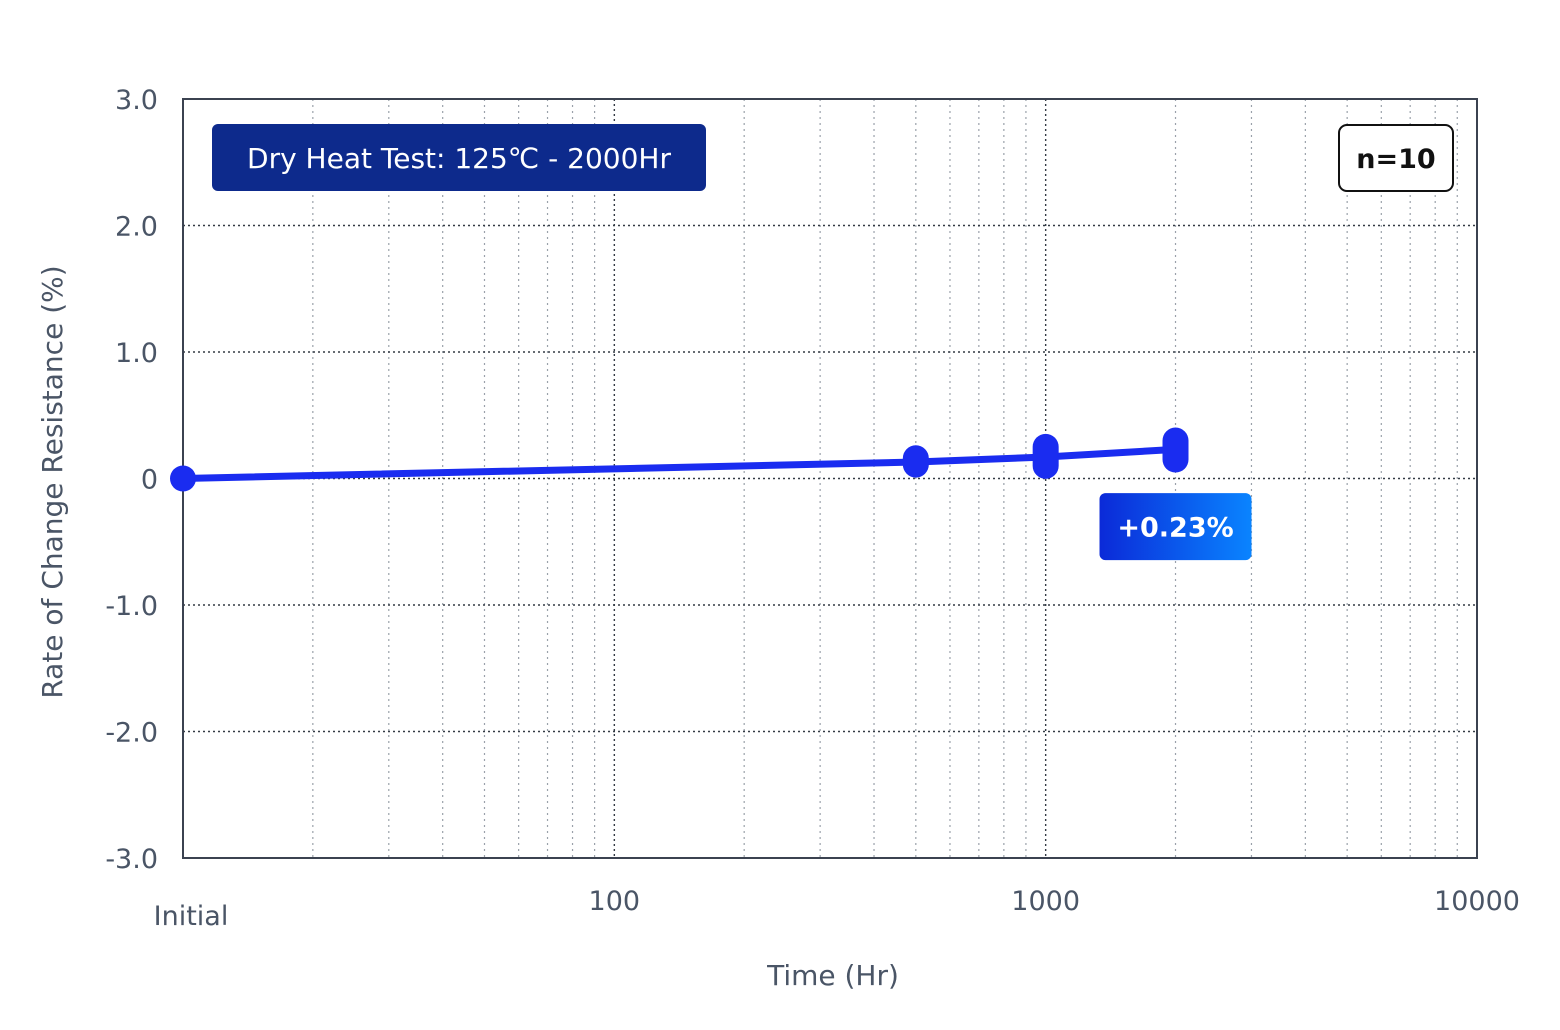  What do you see at coordinates (131, 480) in the screenshot?
I see `y-axis-ticks: 3.0 2.0 1.0 0 -1.0 -2.0 -3.0` at bounding box center [131, 480].